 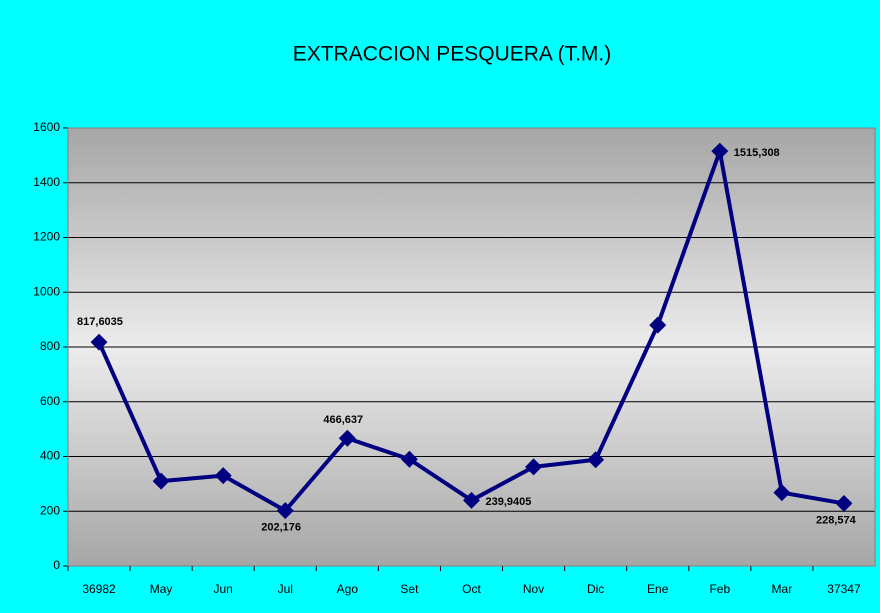 I want to click on x-tick-label: 37347, so click(x=844, y=589).